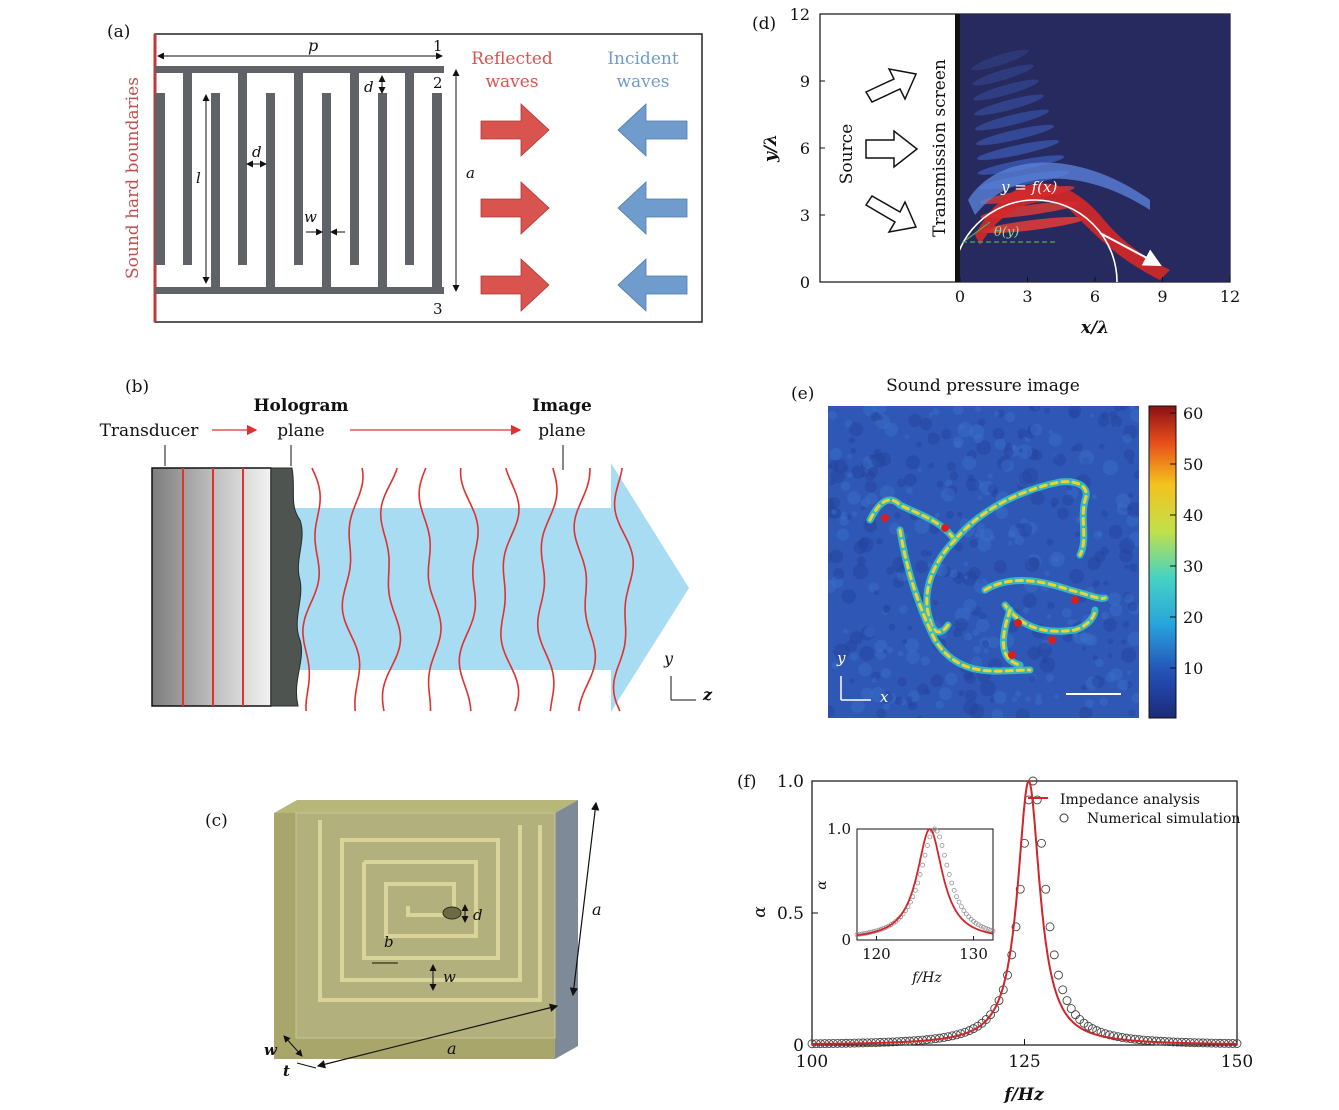  Describe the element at coordinates (515, 207) in the screenshot. I see `reflected-wave-arrows` at that location.